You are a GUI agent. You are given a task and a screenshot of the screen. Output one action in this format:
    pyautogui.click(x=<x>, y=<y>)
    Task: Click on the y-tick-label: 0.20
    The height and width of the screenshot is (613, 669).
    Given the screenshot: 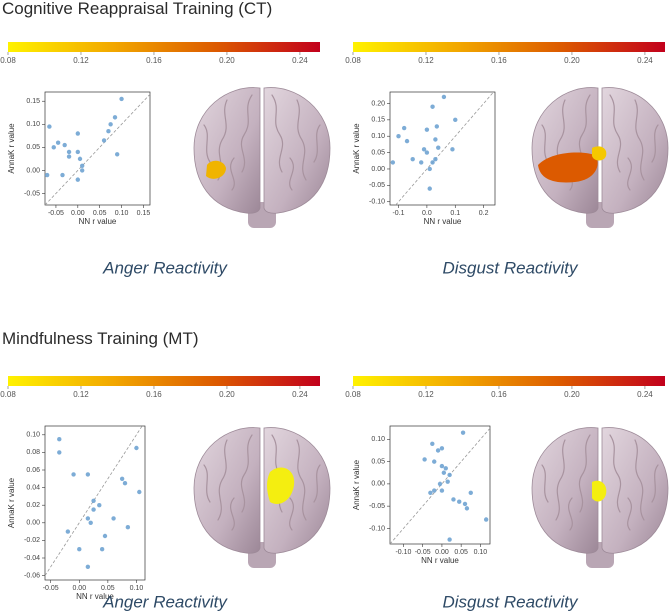 What is the action you would take?
    pyautogui.click(x=378, y=103)
    